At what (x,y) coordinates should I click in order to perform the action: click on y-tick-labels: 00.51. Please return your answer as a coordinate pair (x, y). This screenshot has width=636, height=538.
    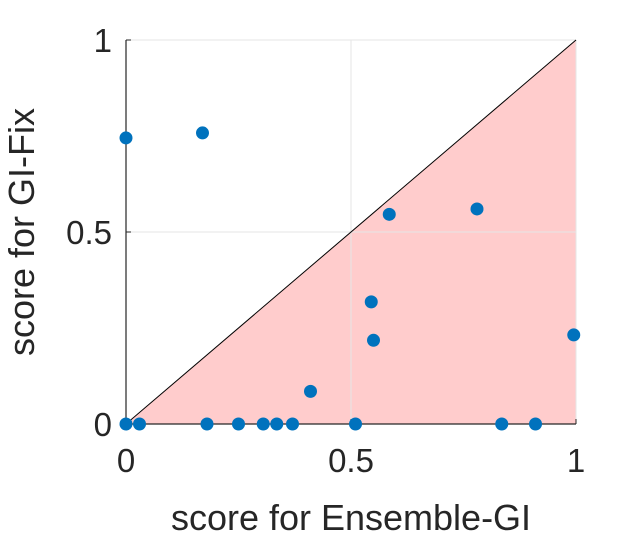
    Looking at the image, I should click on (89, 232).